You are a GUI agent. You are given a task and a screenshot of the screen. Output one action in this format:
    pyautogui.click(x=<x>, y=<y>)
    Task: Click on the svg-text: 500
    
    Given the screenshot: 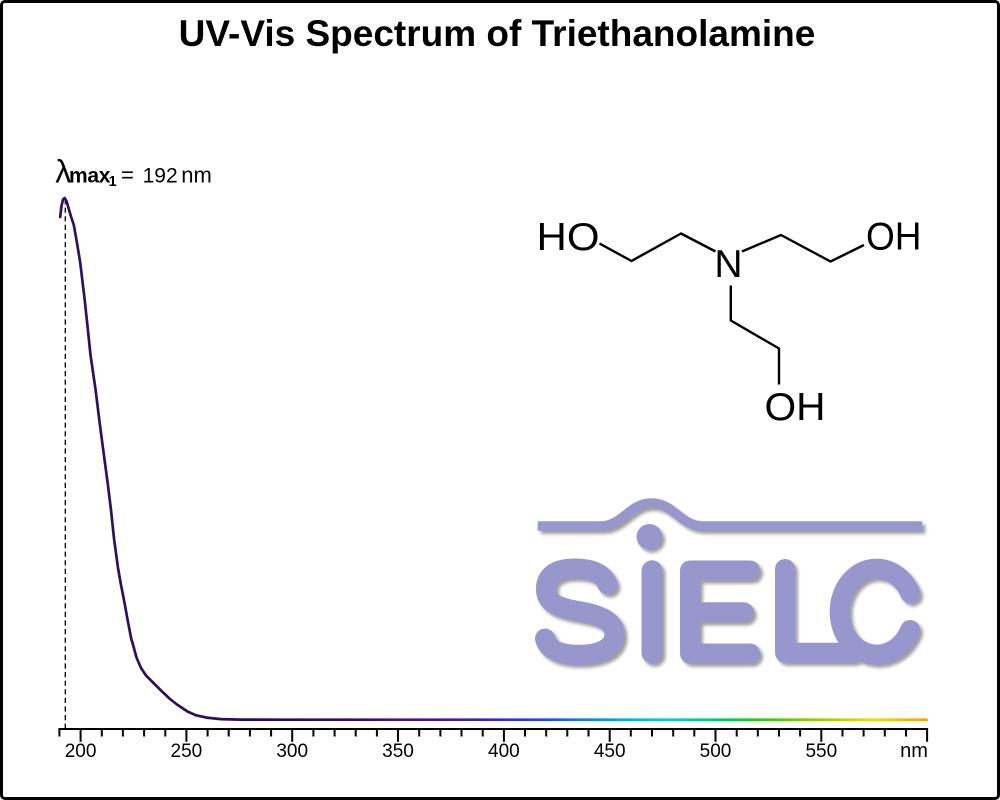 What is the action you would take?
    pyautogui.click(x=716, y=751)
    